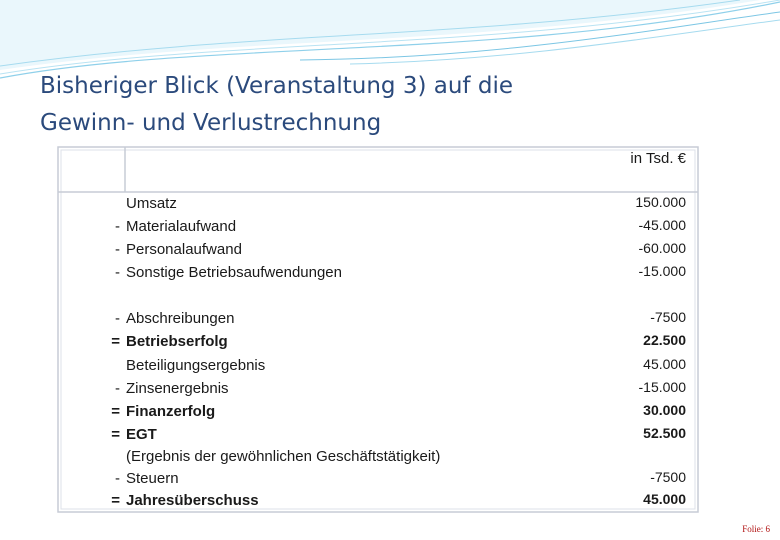  I want to click on unit-label: in Tsd. €, so click(658, 158).